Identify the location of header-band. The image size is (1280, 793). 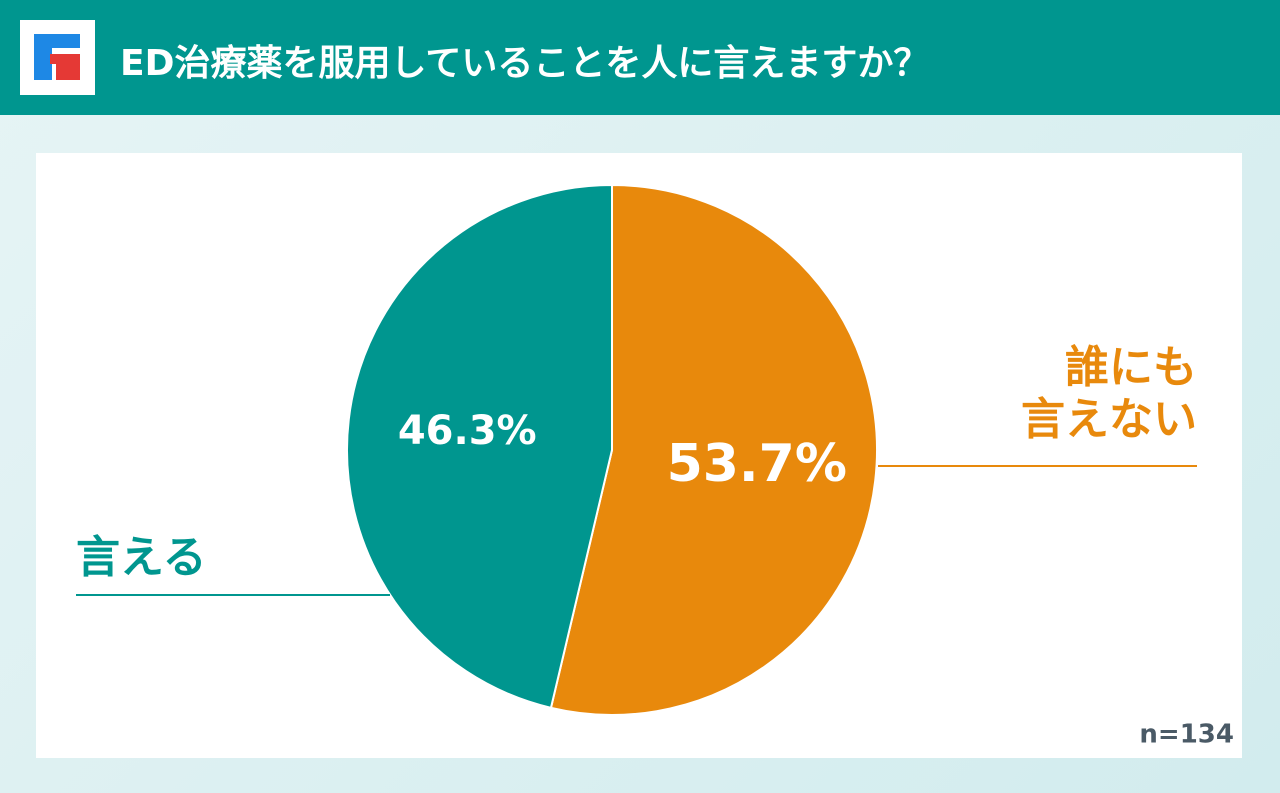
(640, 57).